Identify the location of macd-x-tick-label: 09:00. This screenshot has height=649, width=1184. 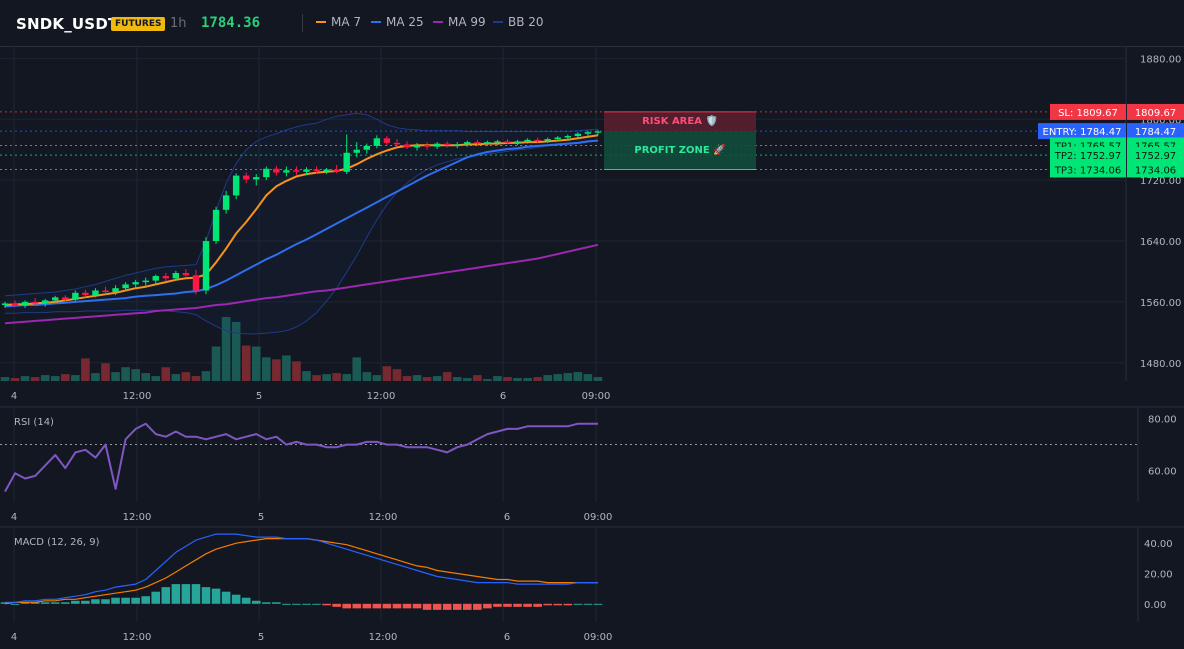
(598, 637).